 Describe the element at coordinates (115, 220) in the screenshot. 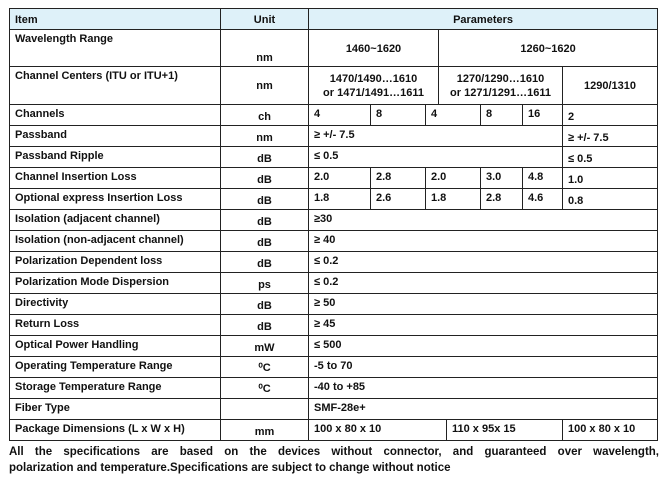

I see `row-label: Isolation (adjacent channel)` at that location.